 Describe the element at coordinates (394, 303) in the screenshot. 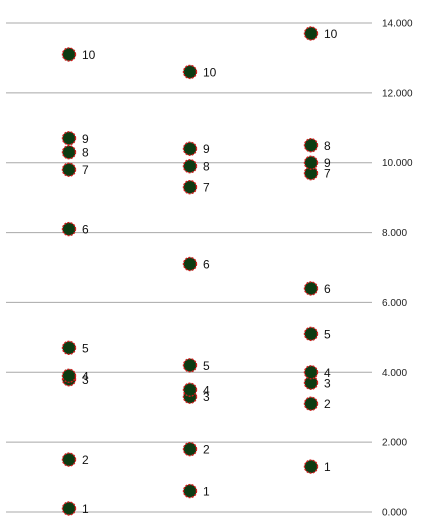

I see `y-tick-label: 6.000` at that location.